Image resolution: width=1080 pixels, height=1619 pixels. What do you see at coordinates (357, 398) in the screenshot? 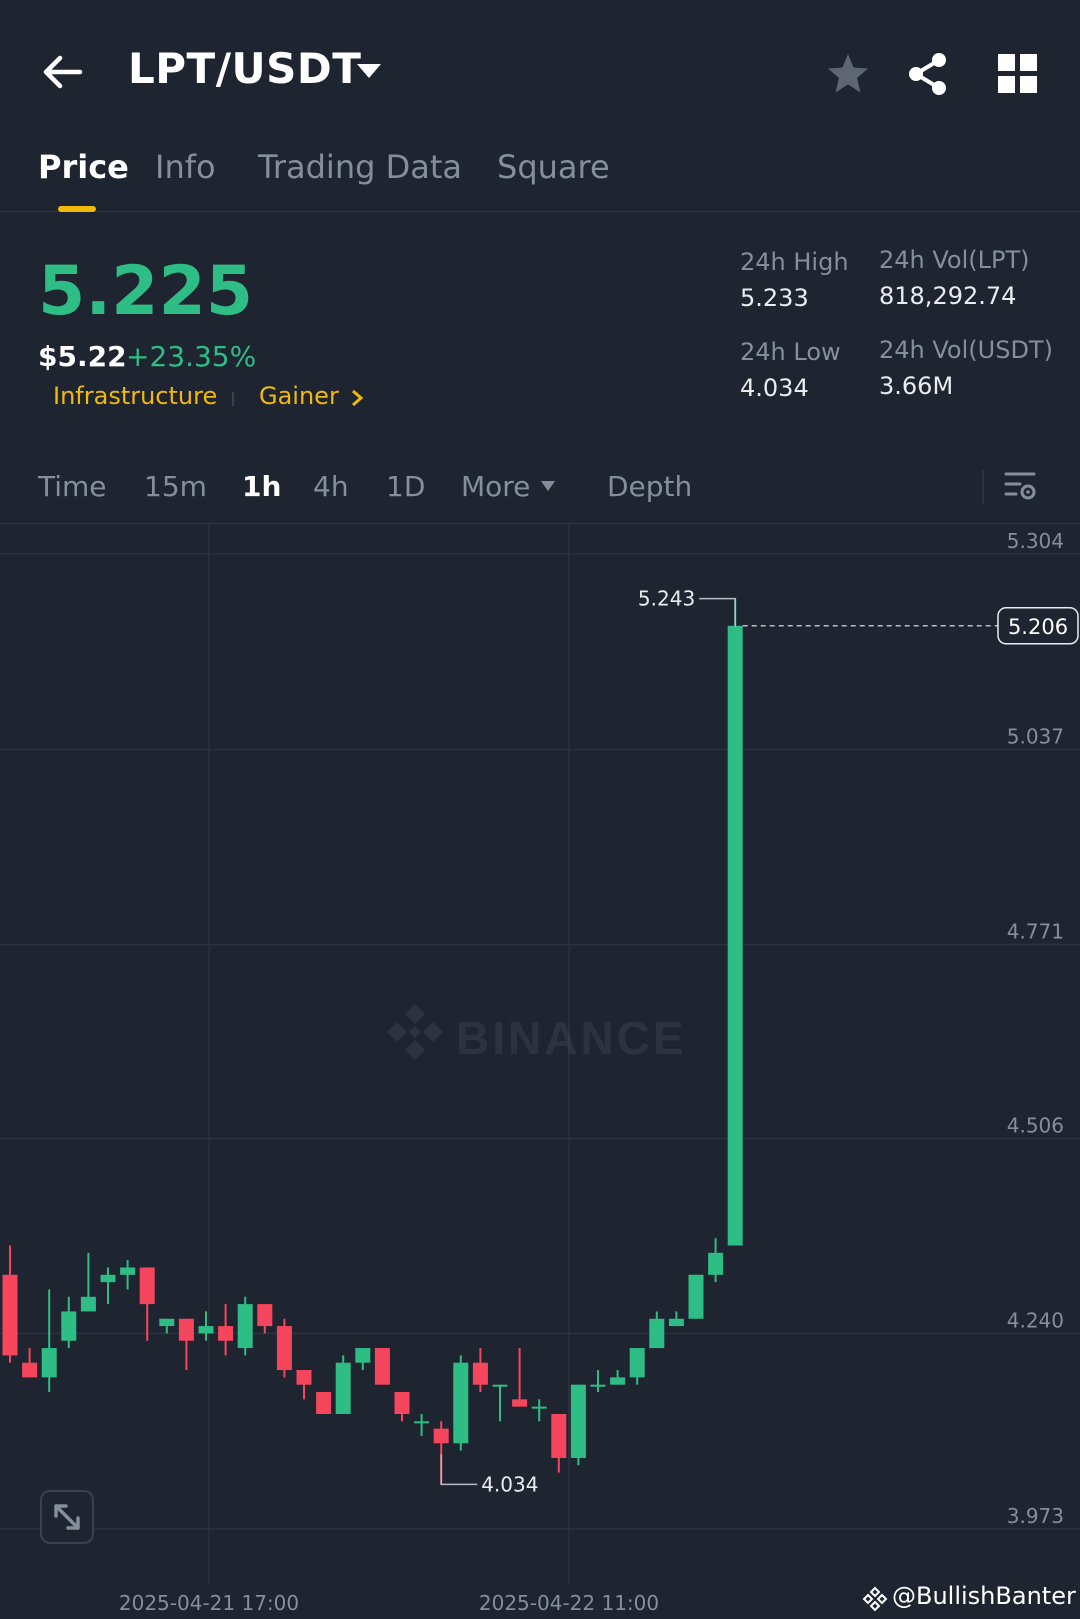
I see `chevron-right-icon` at bounding box center [357, 398].